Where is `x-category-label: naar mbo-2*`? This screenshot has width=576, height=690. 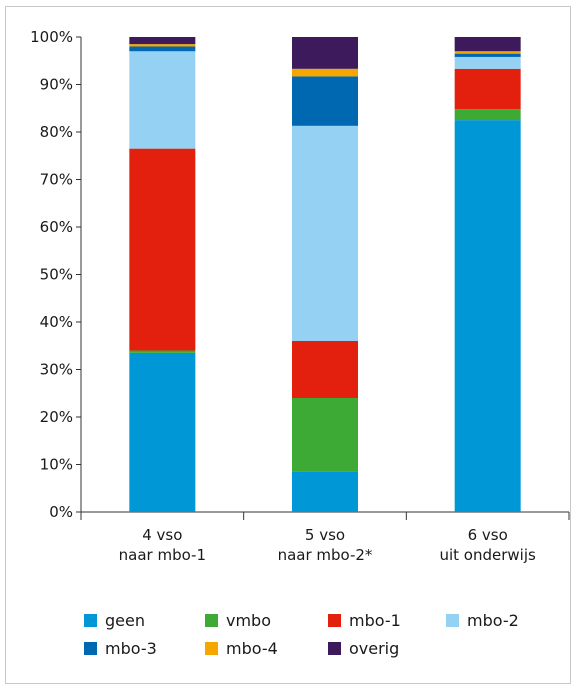 x-category-label: naar mbo-2* is located at coordinates (325, 555).